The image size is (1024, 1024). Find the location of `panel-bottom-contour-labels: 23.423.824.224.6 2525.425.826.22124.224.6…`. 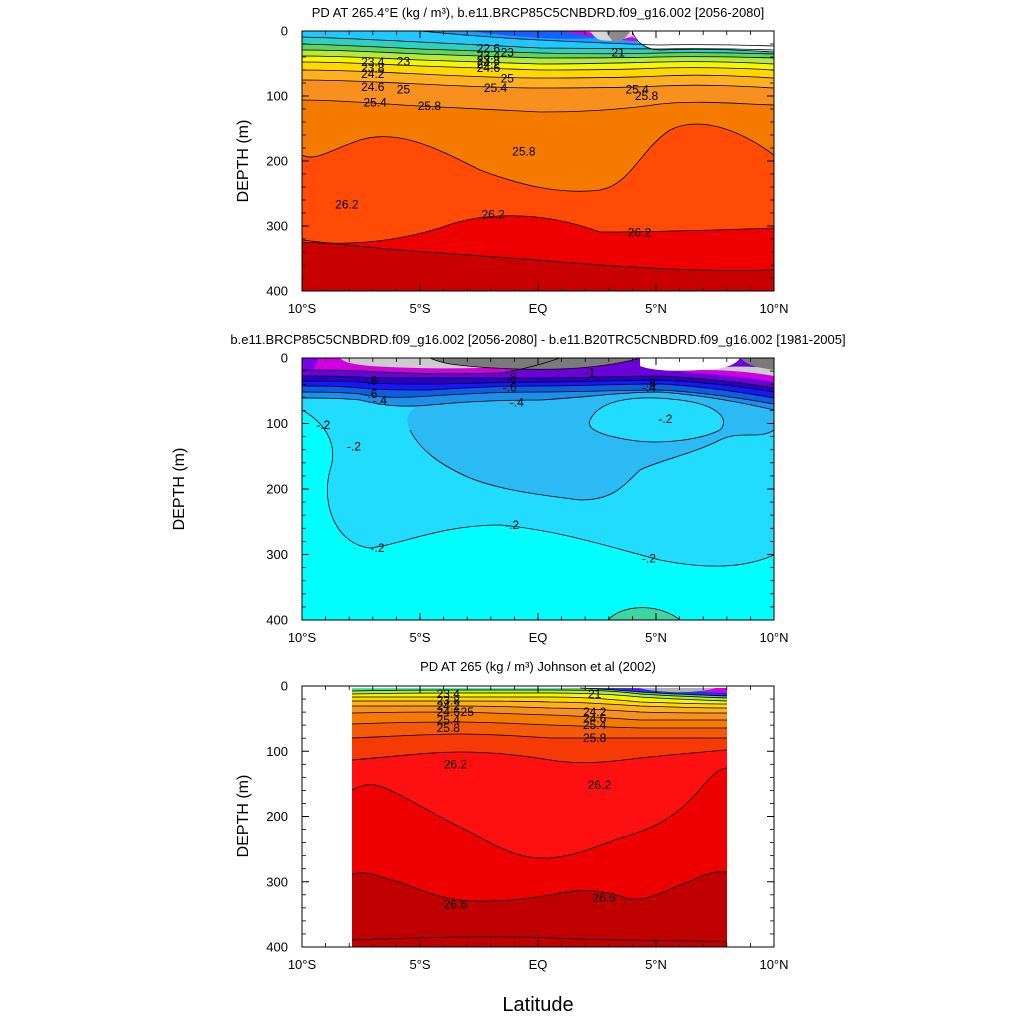

panel-bottom-contour-labels: 23.423.824.224.6 2525.425.826.22124.224.6… is located at coordinates (526, 799).